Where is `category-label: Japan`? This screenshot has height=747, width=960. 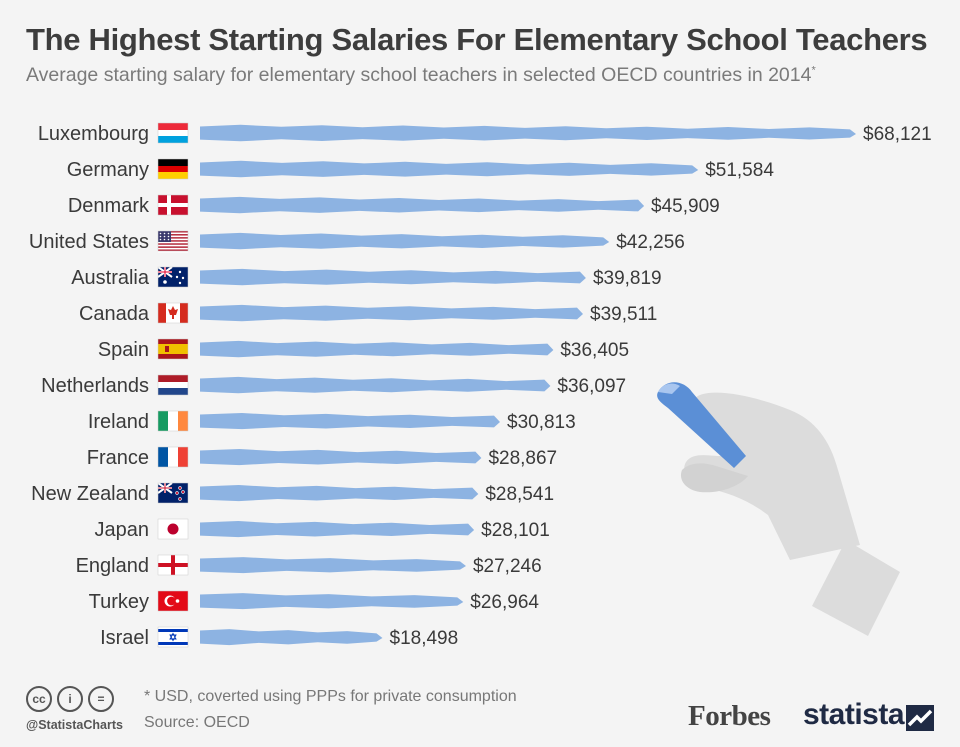 category-label: Japan is located at coordinates (122, 530).